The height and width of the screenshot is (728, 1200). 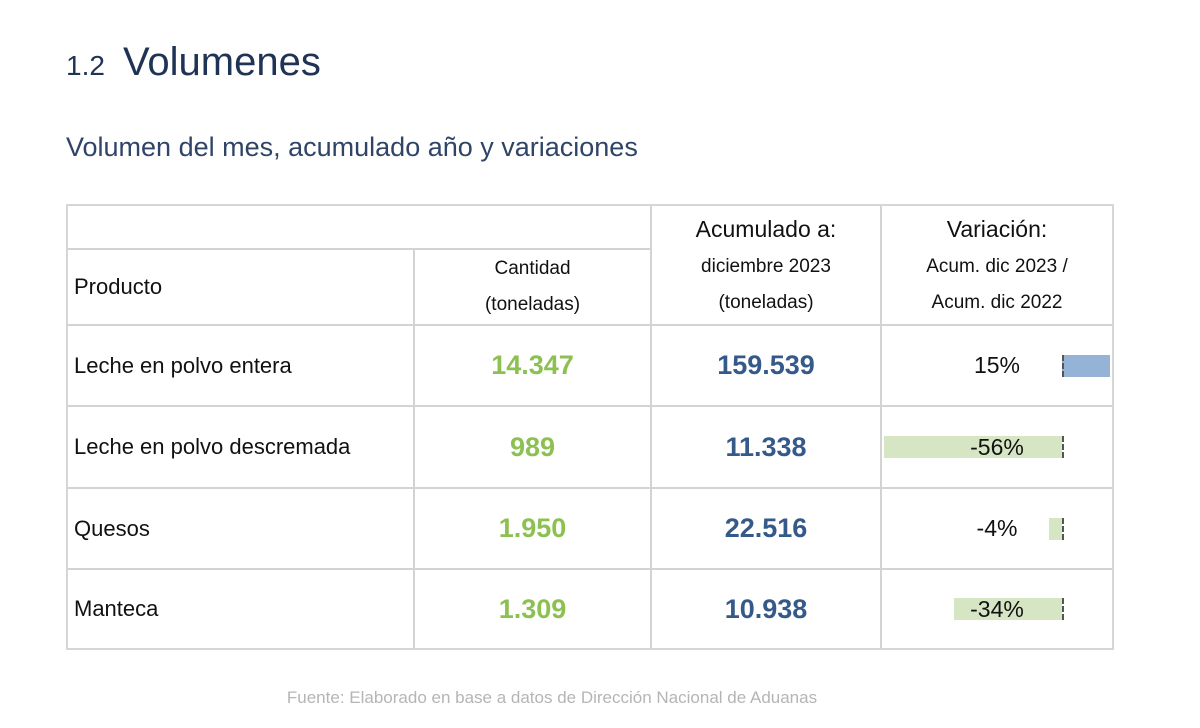 I want to click on header-bottom-line, so click(x=590, y=325).